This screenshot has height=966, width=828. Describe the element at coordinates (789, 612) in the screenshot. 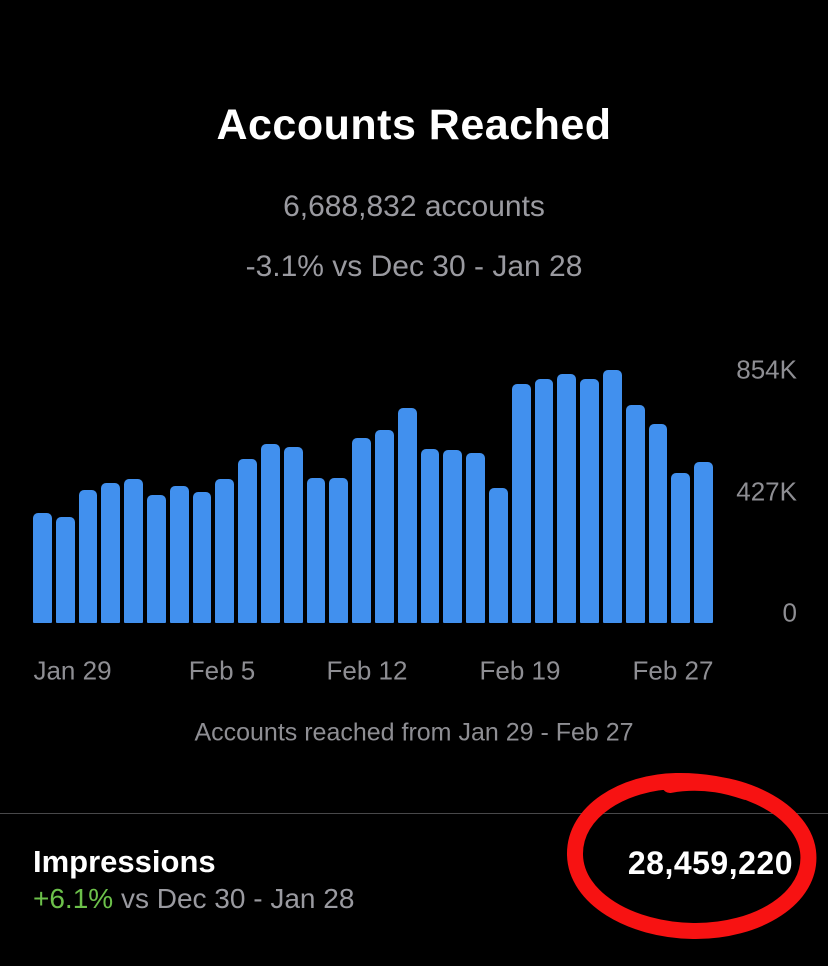

I see `y-tick-label: 0` at that location.